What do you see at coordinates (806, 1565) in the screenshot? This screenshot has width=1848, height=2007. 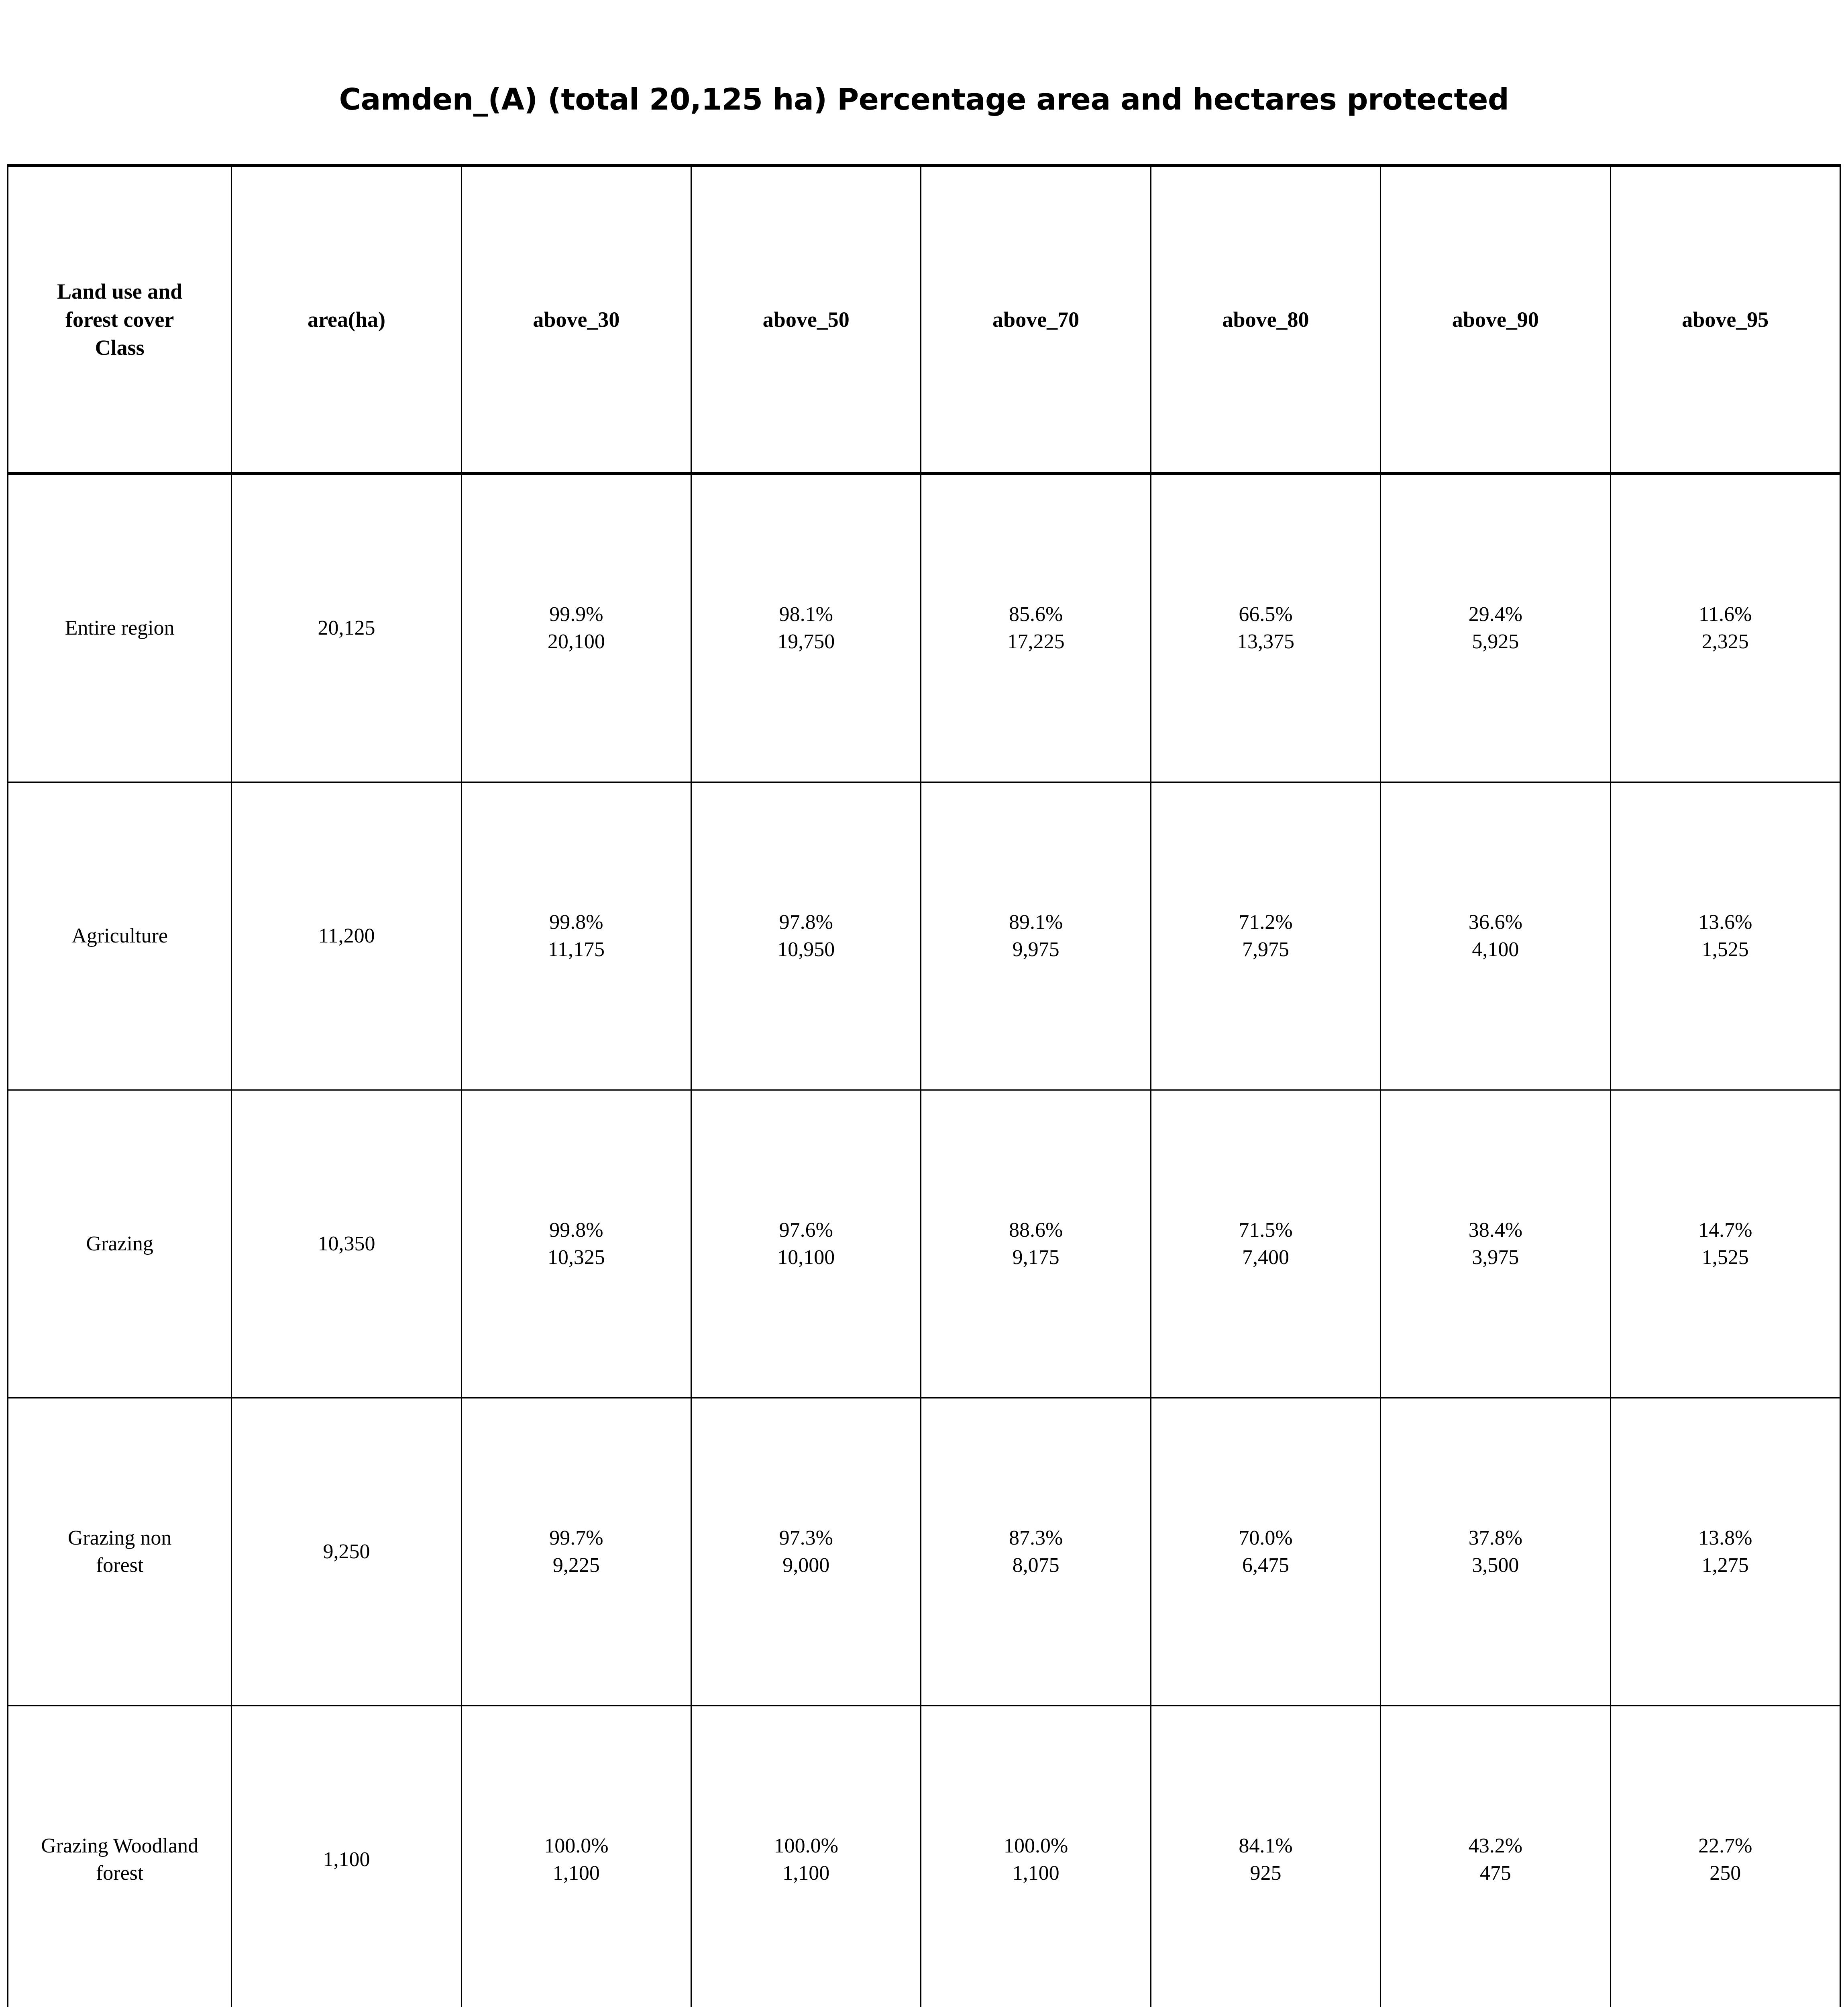 I see `hectares-value: 9,000` at bounding box center [806, 1565].